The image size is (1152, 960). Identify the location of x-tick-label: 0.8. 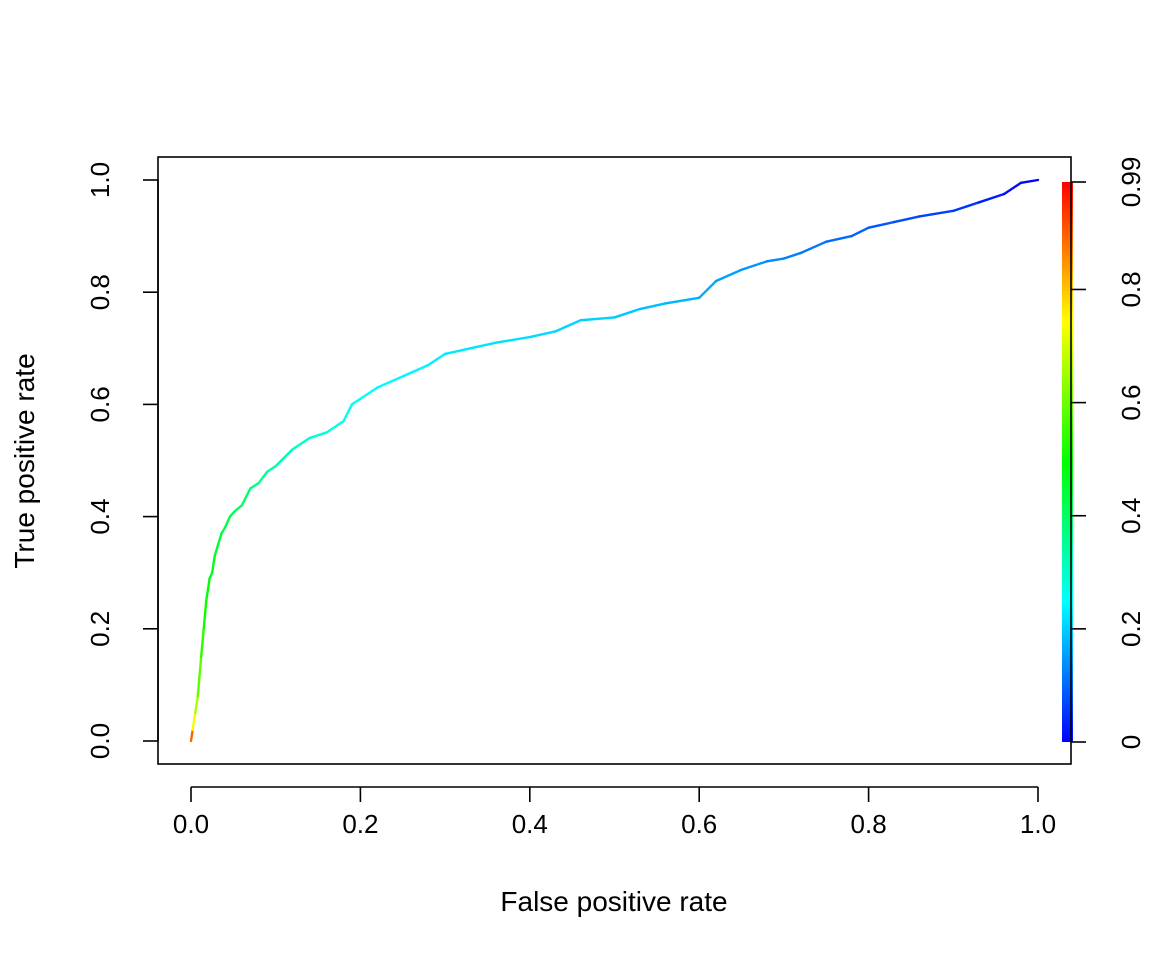
(869, 824).